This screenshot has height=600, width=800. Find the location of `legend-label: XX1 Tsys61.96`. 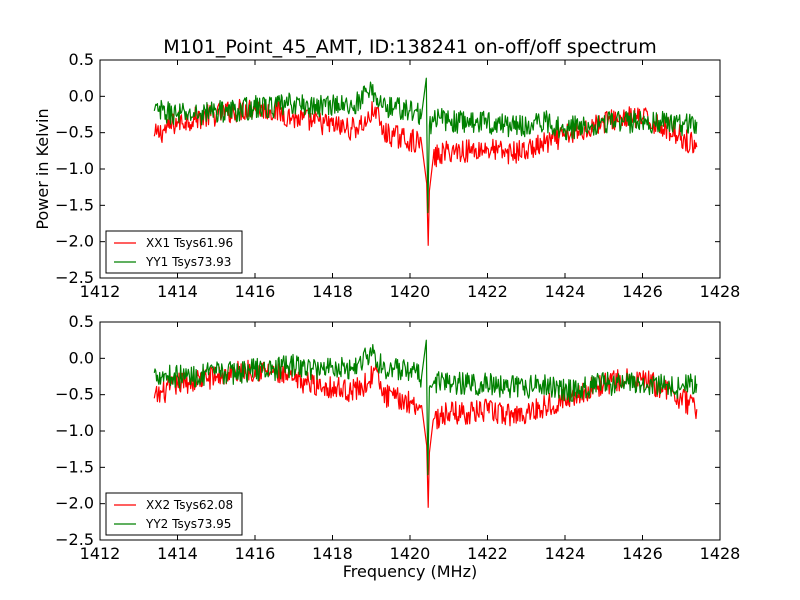

legend-label: XX1 Tsys61.96 is located at coordinates (189, 243).